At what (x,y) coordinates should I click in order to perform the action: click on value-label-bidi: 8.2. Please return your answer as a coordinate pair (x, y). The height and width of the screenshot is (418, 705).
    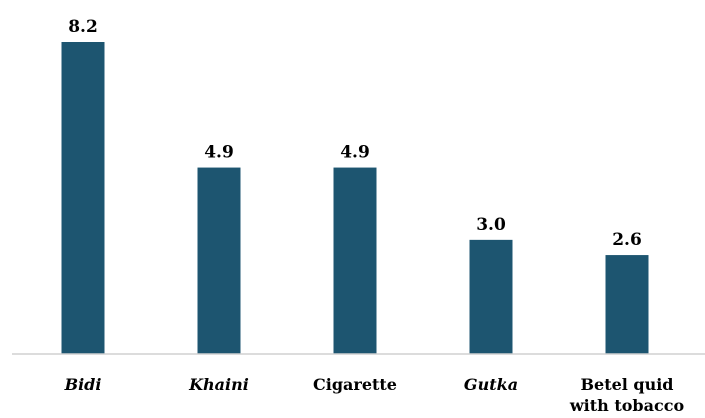
    Looking at the image, I should click on (83, 27).